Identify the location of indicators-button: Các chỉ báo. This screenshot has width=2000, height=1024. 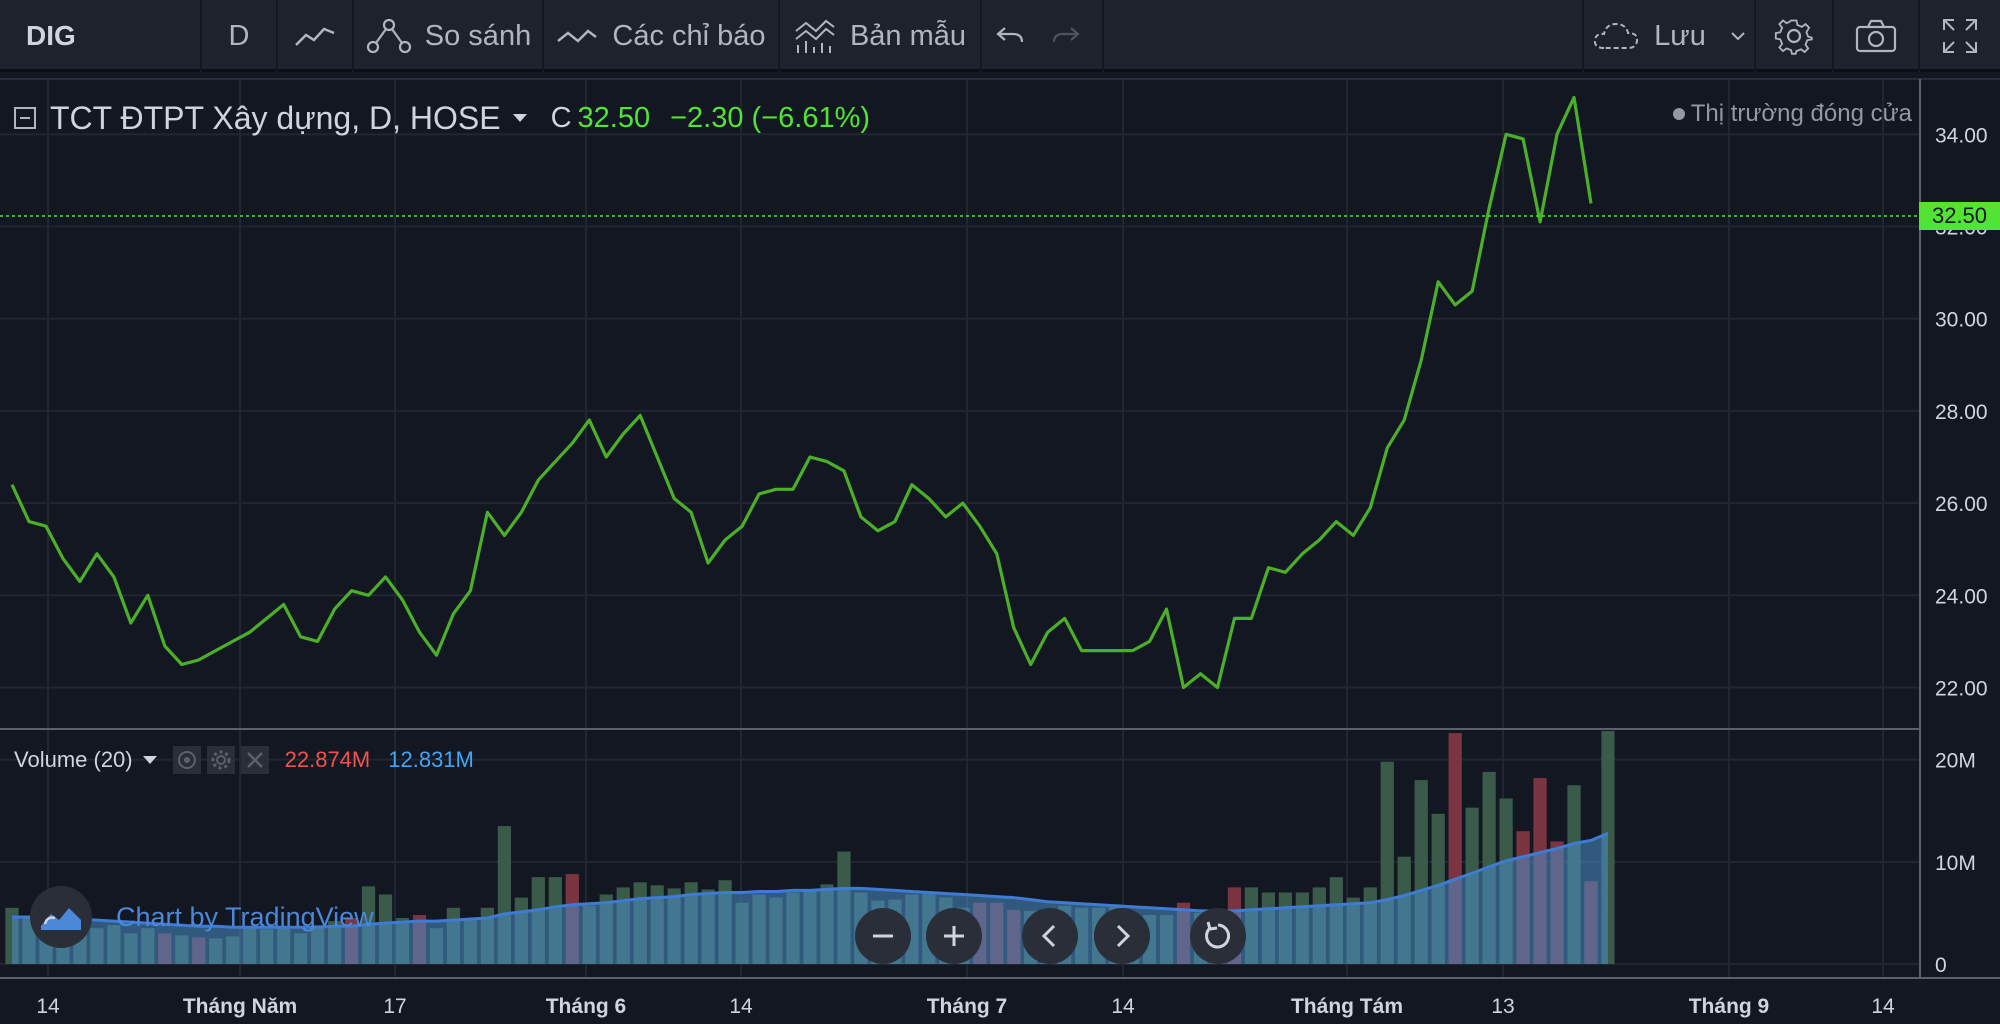
(661, 36).